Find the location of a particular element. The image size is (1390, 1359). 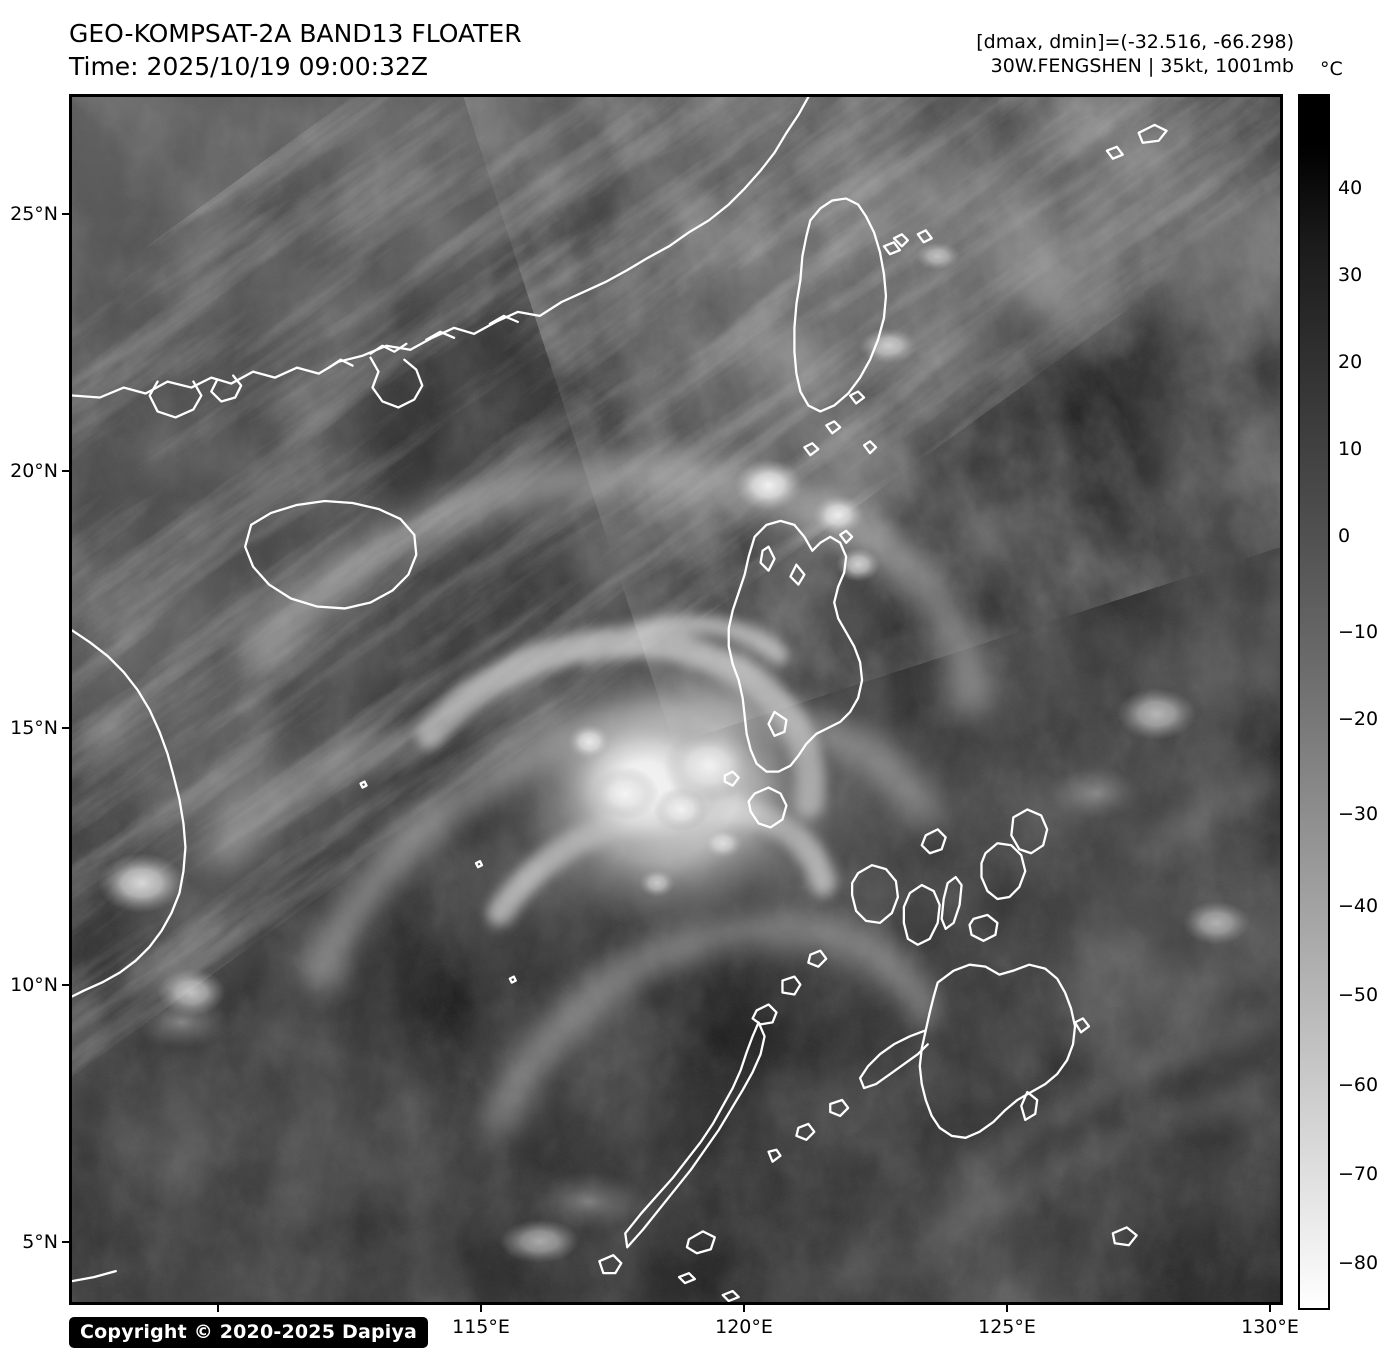

colorbar-tick-5: −10 is located at coordinates (1358, 632).